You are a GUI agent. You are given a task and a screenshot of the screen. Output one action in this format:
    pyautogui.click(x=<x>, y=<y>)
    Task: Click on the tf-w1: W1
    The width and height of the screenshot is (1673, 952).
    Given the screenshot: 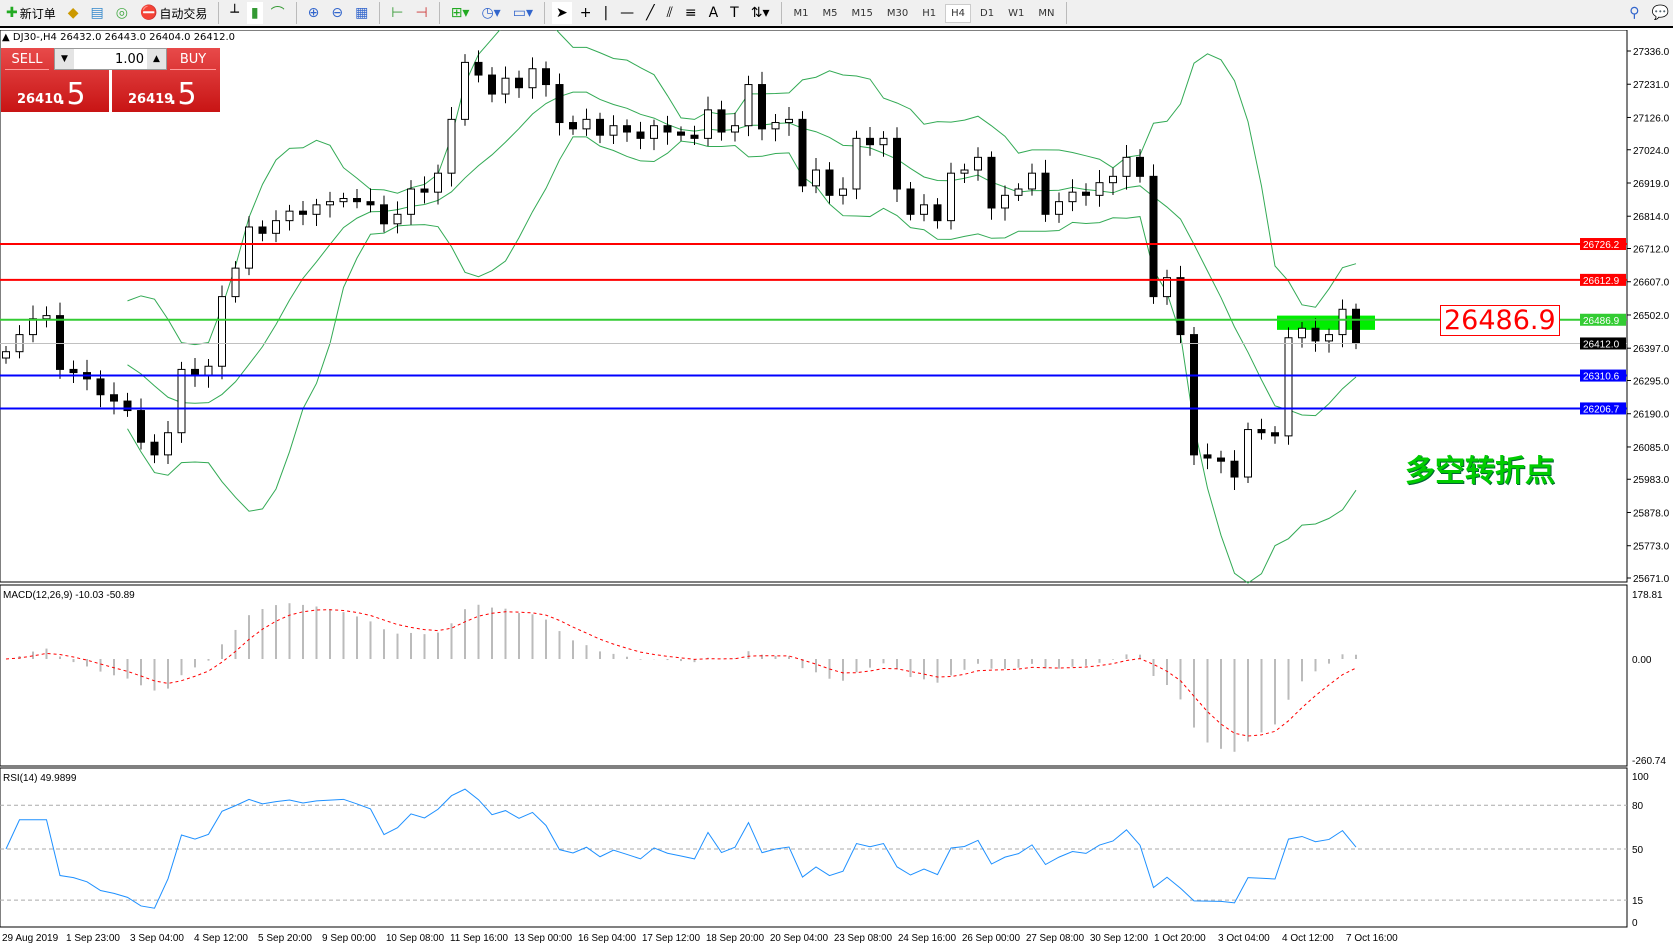 What is the action you would take?
    pyautogui.click(x=1016, y=13)
    